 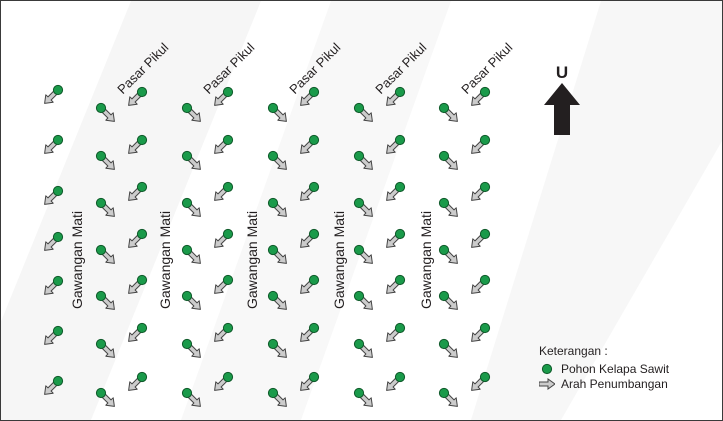 I want to click on palm-tree-col3a-row5, so click(x=277, y=348).